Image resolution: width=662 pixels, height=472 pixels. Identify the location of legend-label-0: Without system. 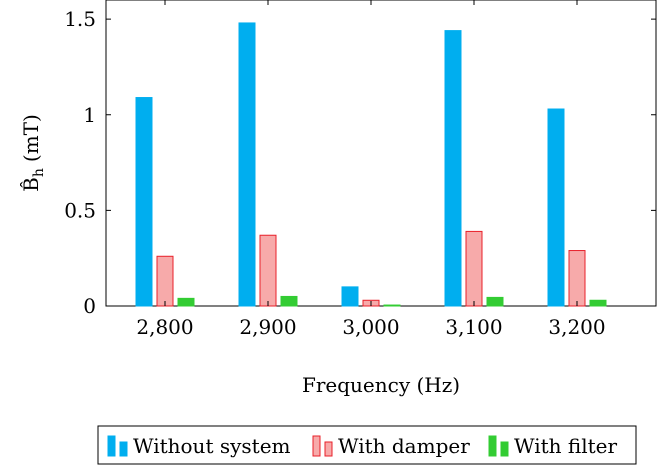
(212, 446).